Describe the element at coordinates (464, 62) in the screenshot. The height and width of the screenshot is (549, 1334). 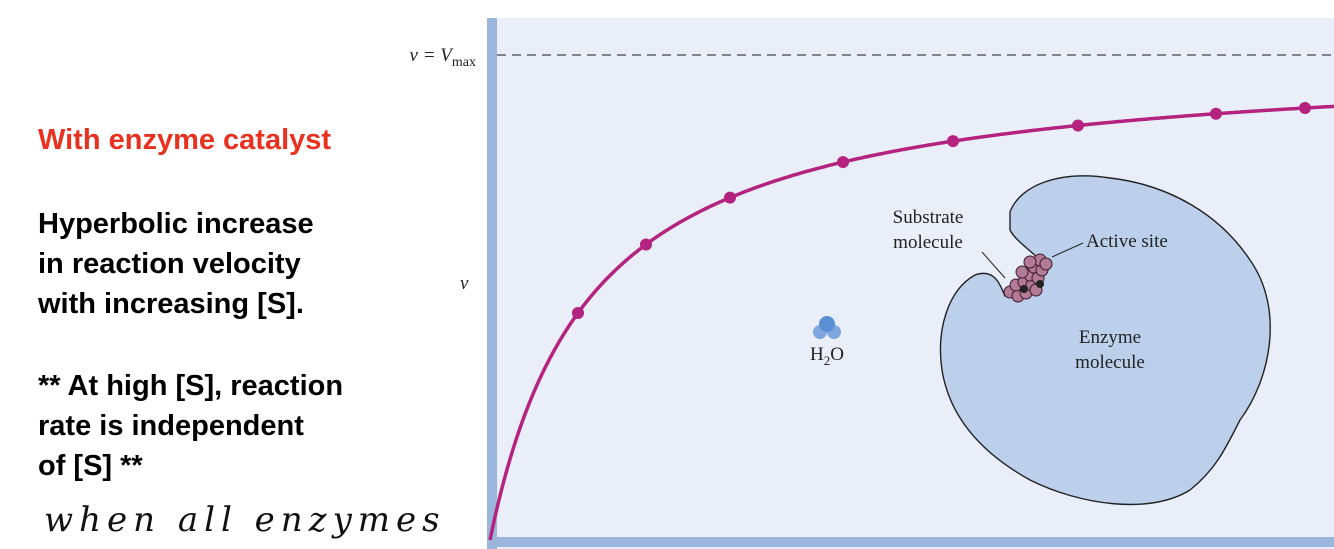
I see `vmax-sub: max` at that location.